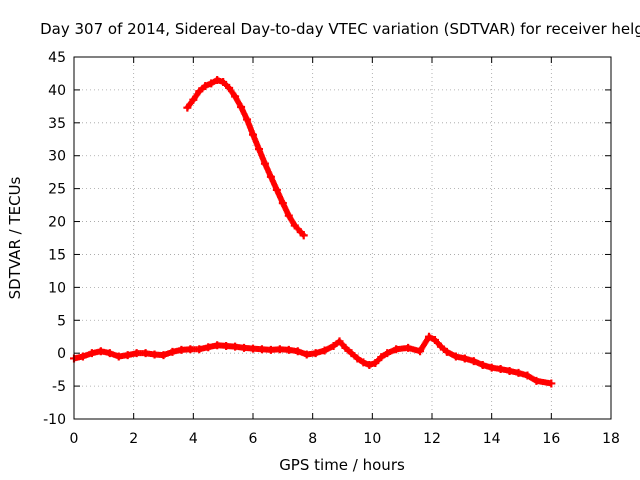 This screenshot has width=640, height=480. Describe the element at coordinates (54, 420) in the screenshot. I see `y-tick-label: -10` at that location.